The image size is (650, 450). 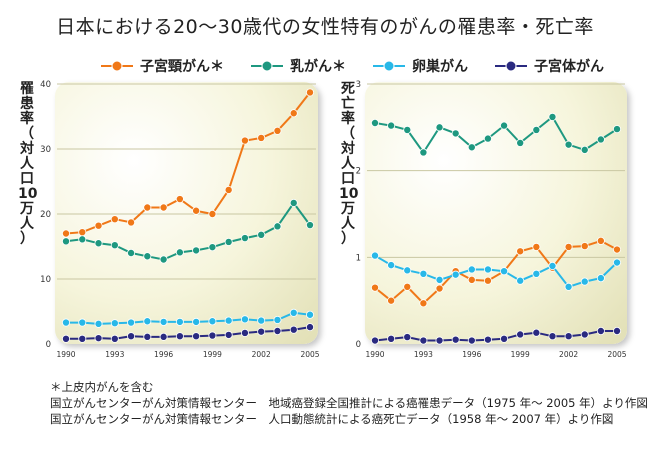 I want to click on x-tick-label: 1996, so click(x=471, y=354).